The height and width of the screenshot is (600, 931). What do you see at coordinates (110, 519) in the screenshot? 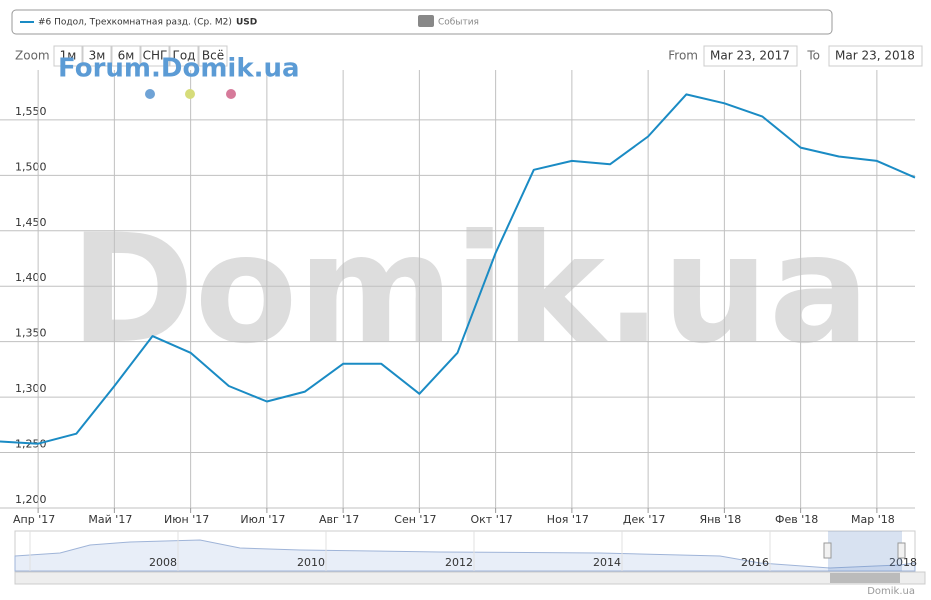
I see `x-tick-label: Май '17` at bounding box center [110, 519].